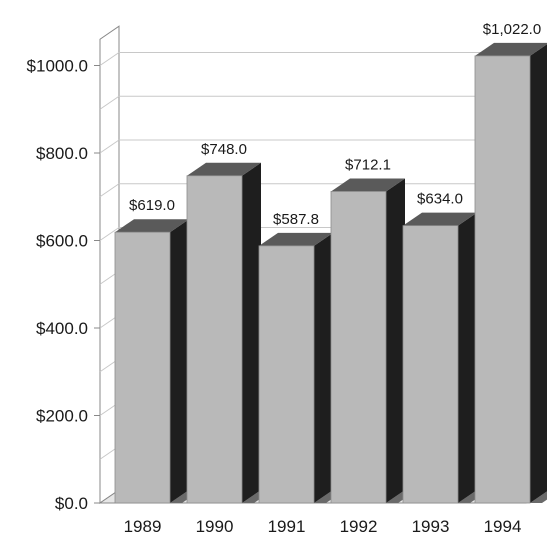  I want to click on y-tick-label: $200.0, so click(62, 416).